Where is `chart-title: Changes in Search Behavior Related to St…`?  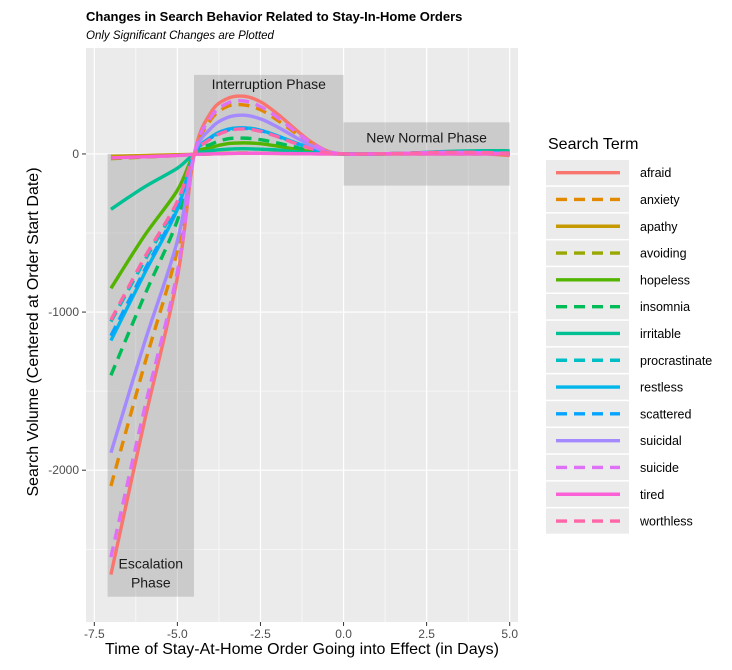 chart-title: Changes in Search Behavior Related to St… is located at coordinates (274, 16).